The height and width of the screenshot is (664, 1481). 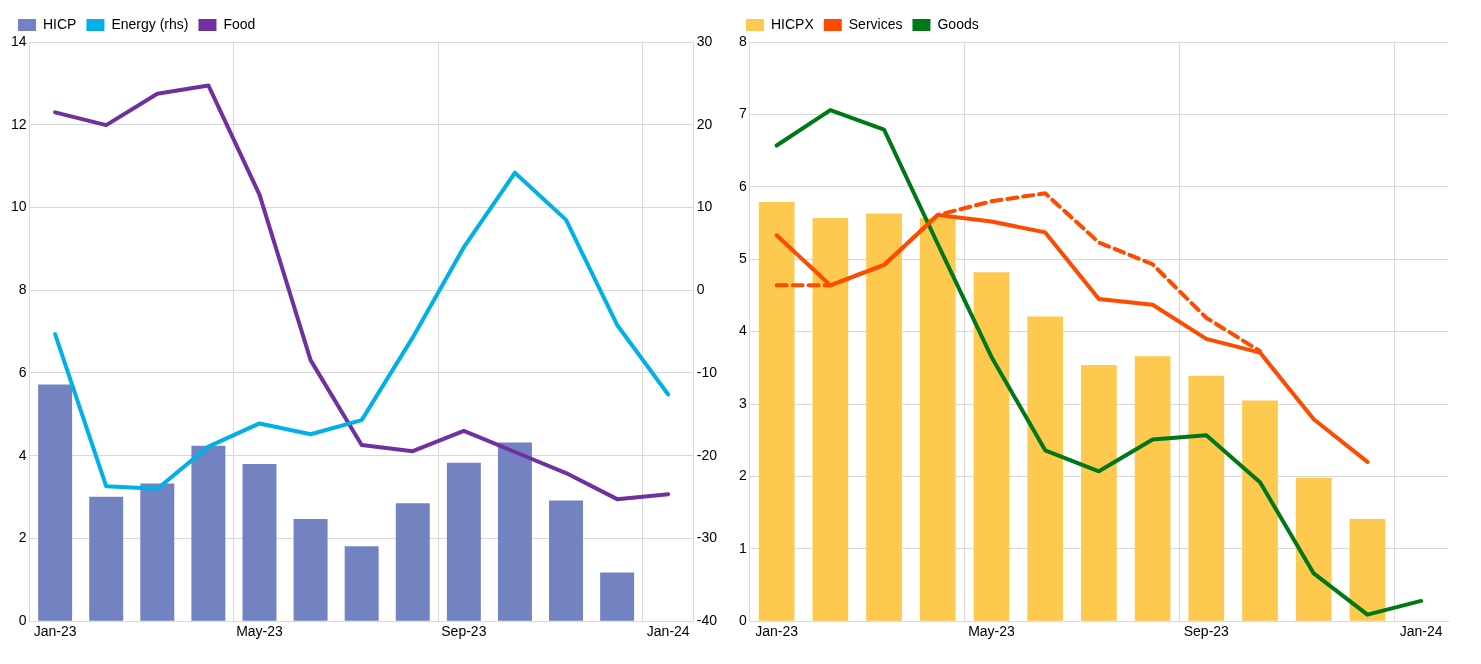 What do you see at coordinates (18, 123) in the screenshot?
I see `y-tick-label: 12` at bounding box center [18, 123].